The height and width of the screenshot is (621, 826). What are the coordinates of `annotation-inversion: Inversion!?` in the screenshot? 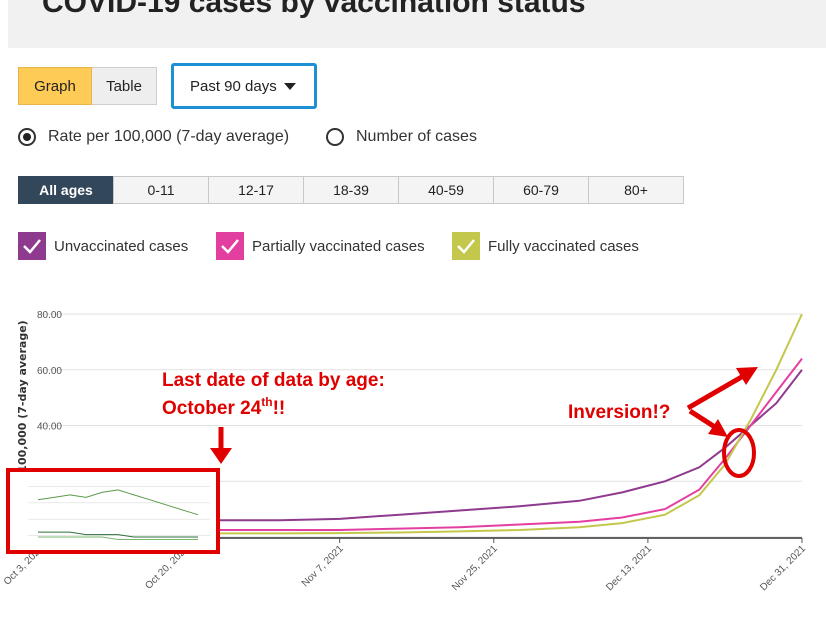 It's located at (619, 412).